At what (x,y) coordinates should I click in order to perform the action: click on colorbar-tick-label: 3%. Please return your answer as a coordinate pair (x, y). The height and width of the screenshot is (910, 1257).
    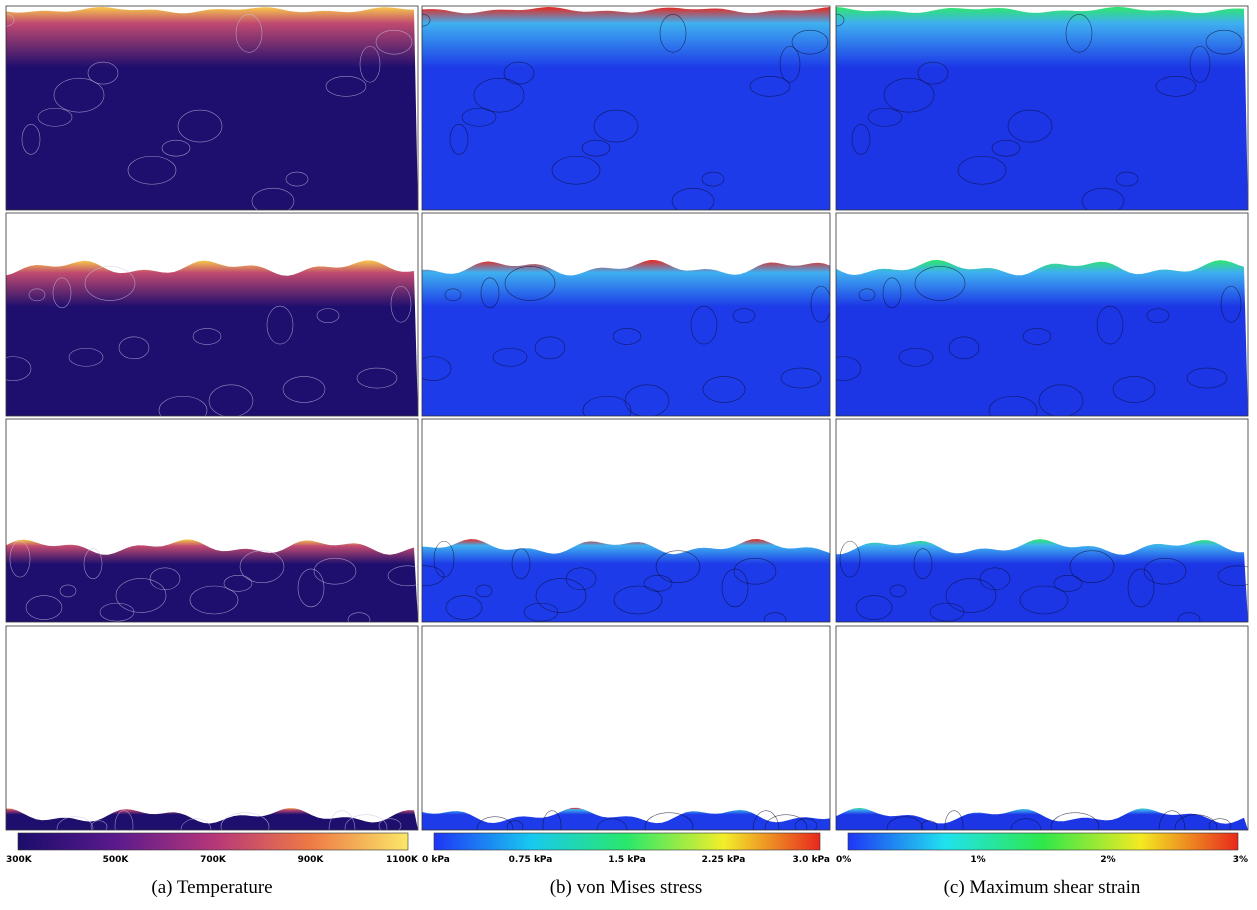
    Looking at the image, I should click on (1240, 860).